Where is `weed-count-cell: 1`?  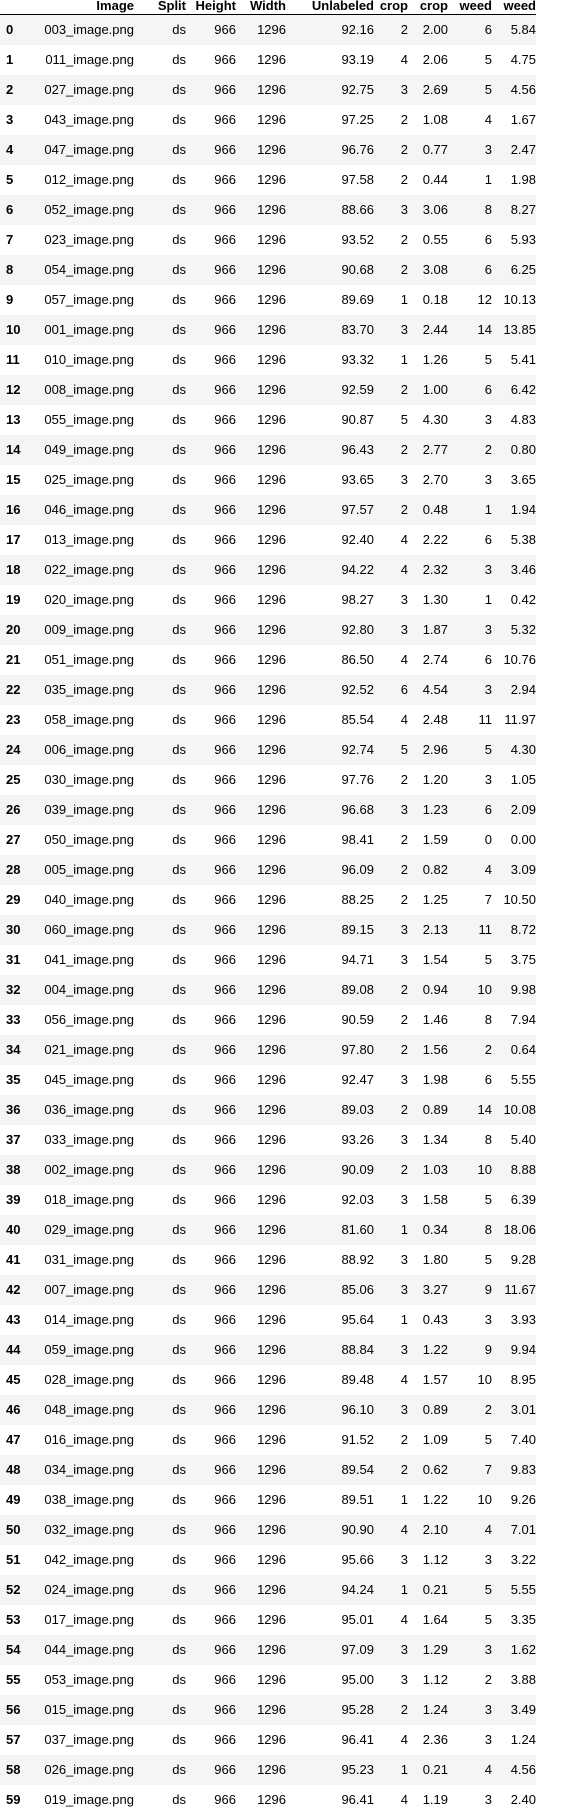 weed-count-cell: 1 is located at coordinates (488, 599).